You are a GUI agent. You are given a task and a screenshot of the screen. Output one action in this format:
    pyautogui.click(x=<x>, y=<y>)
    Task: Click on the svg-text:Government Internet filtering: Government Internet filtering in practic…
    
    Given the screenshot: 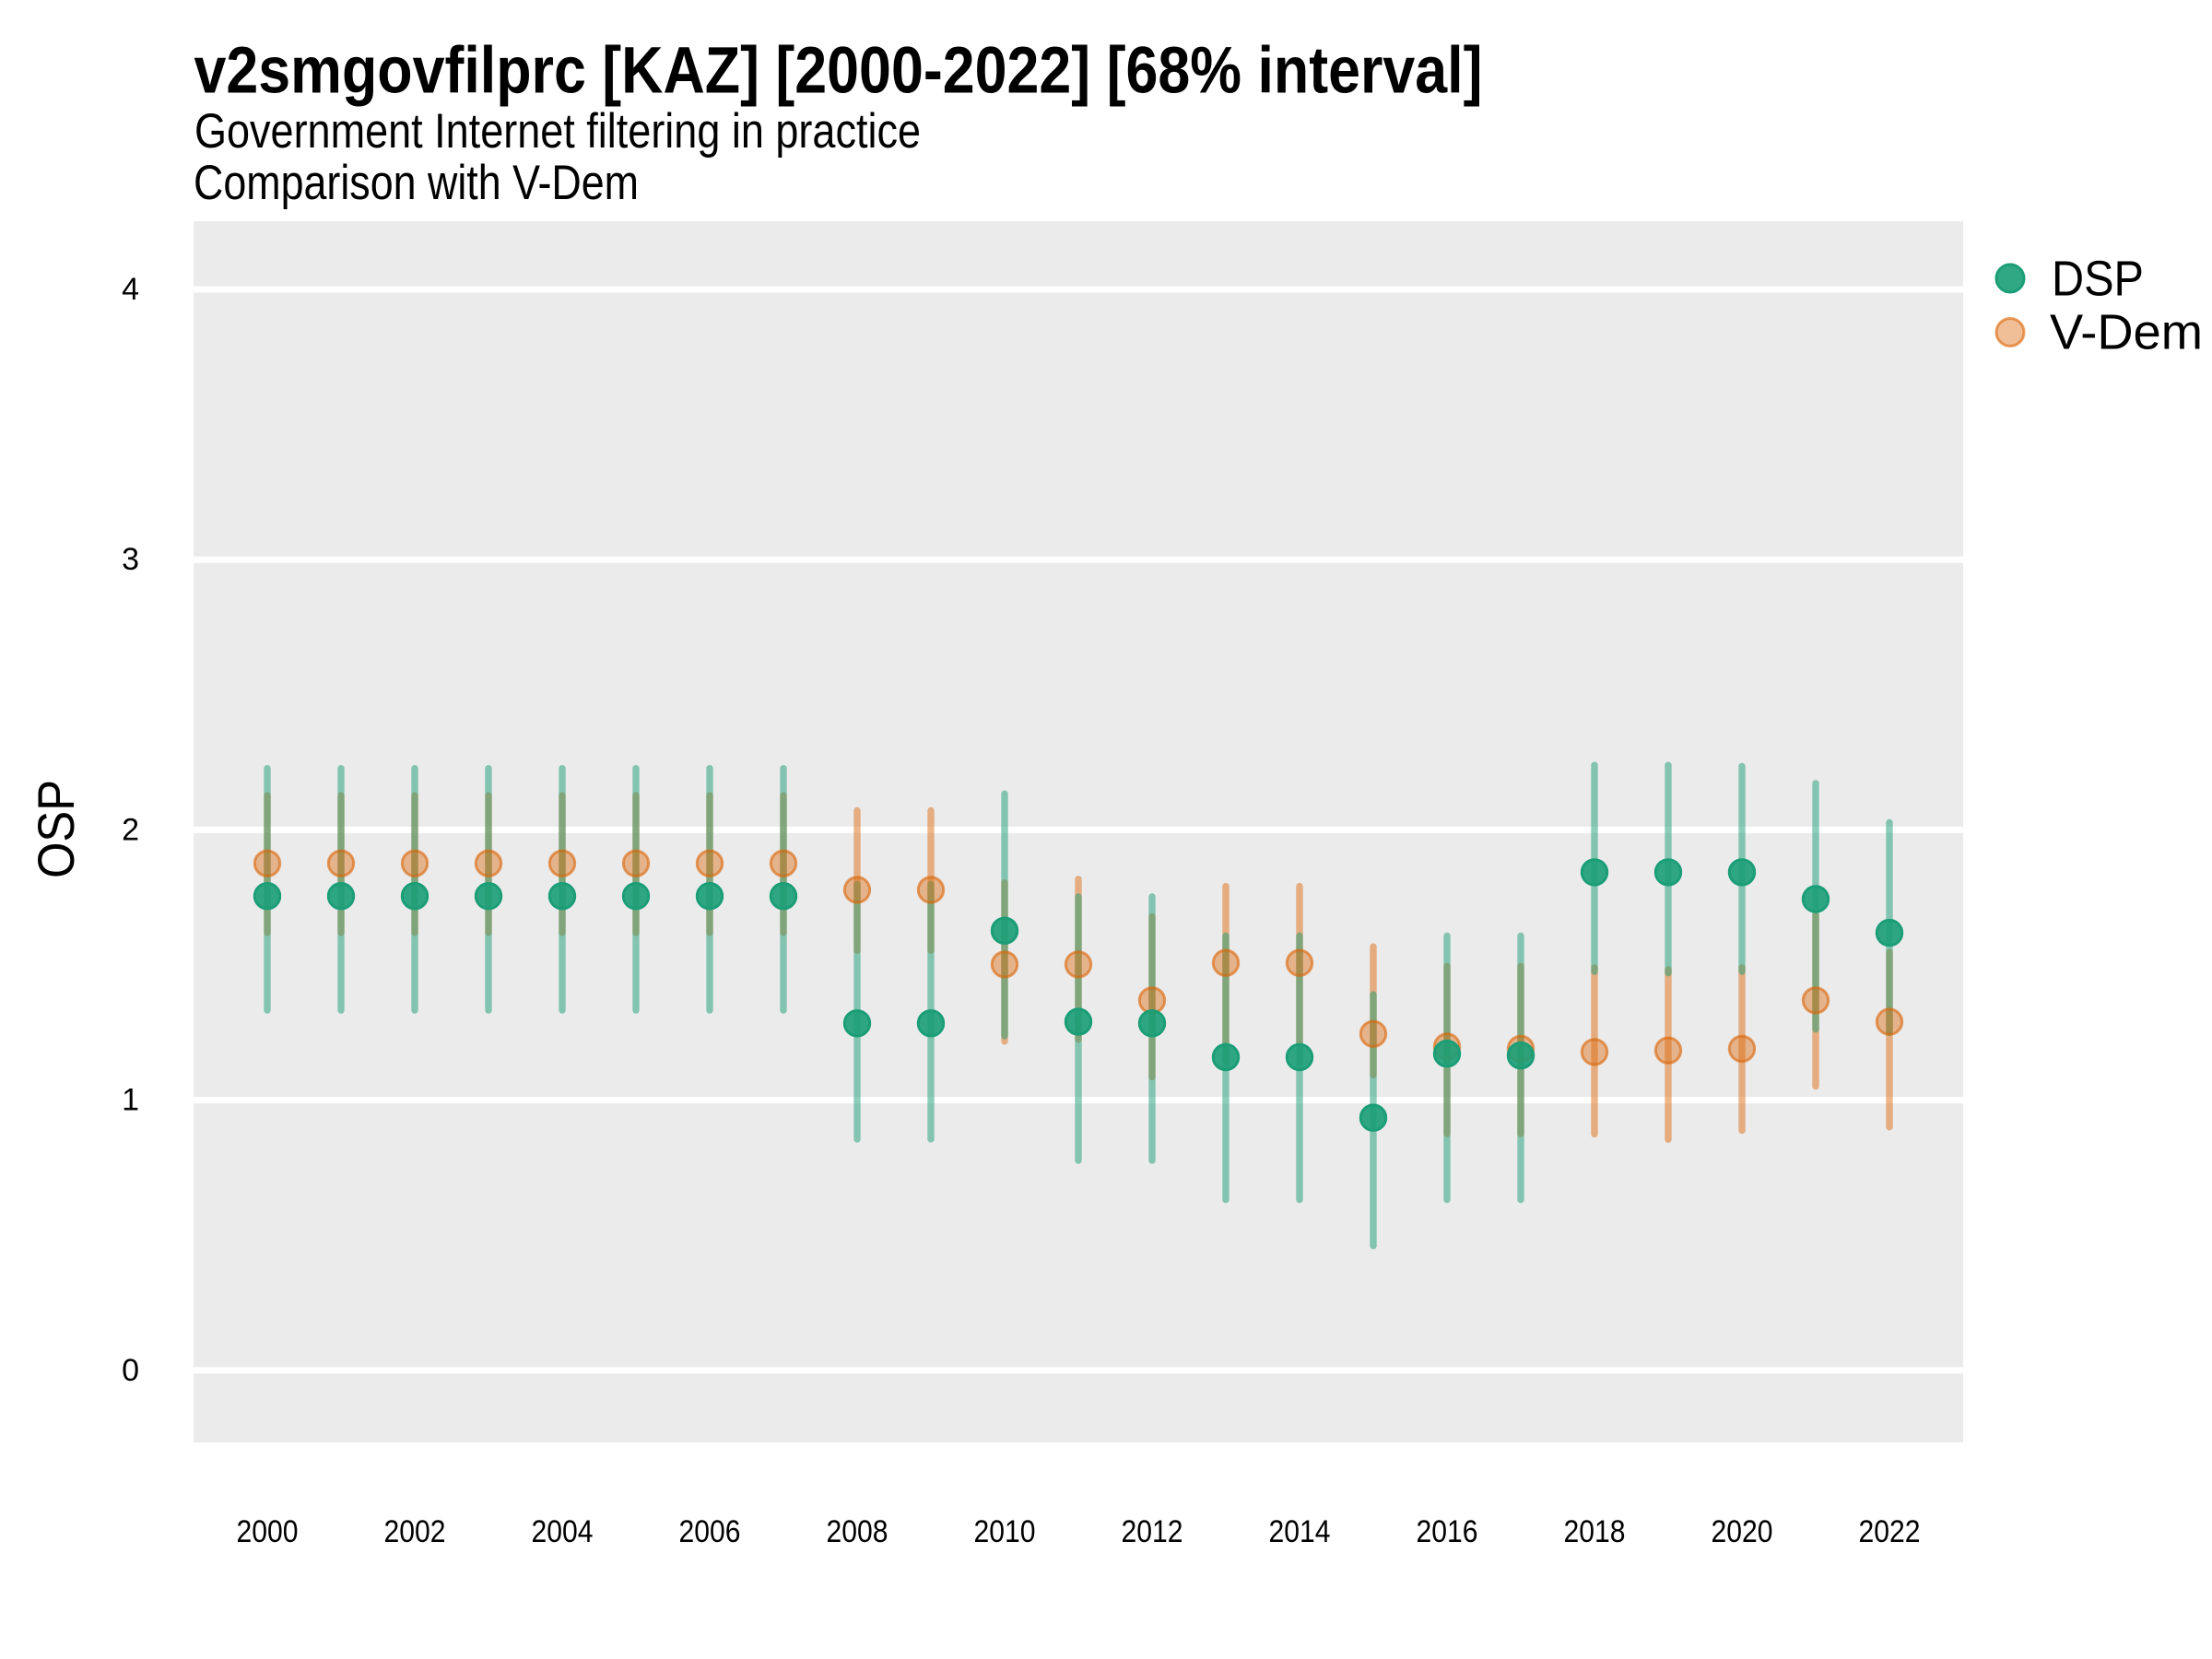 What is the action you would take?
    pyautogui.click(x=557, y=131)
    